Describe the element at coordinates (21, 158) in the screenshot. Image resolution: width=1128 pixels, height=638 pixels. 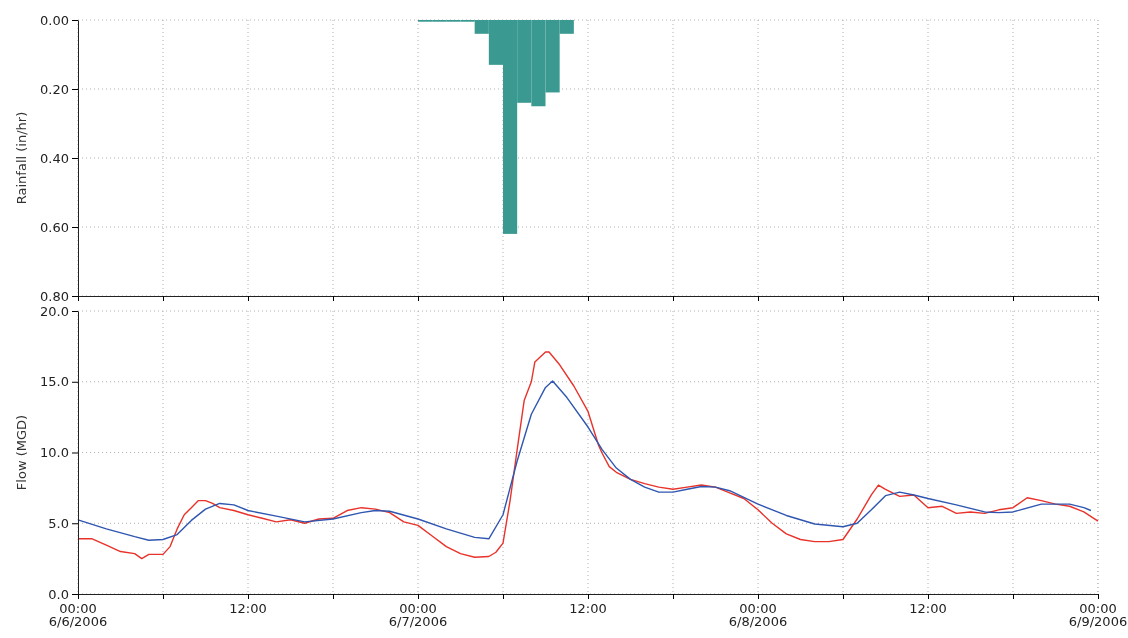
I see `y-axis-title: Rainfall (in/hr)` at that location.